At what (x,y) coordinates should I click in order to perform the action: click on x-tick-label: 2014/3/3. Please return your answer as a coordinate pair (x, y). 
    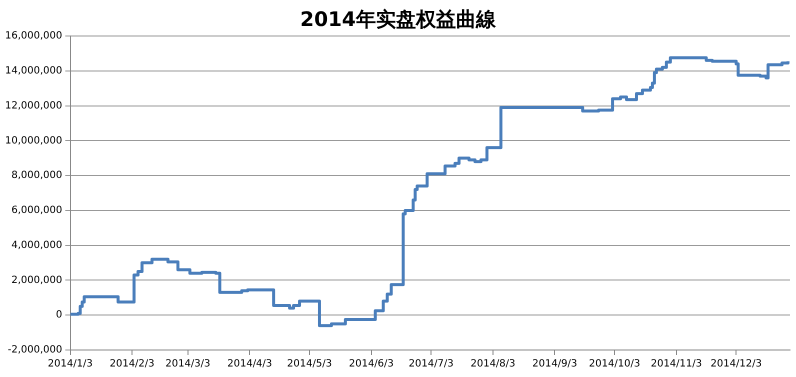
    Looking at the image, I should click on (187, 364).